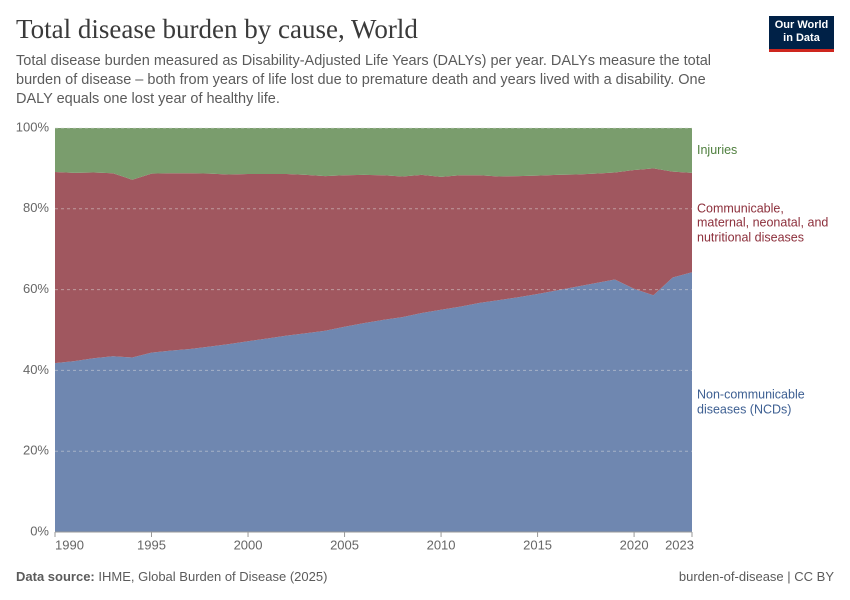 This screenshot has height=600, width=850. Describe the element at coordinates (36, 207) in the screenshot. I see `y-tick-label: 80%` at that location.